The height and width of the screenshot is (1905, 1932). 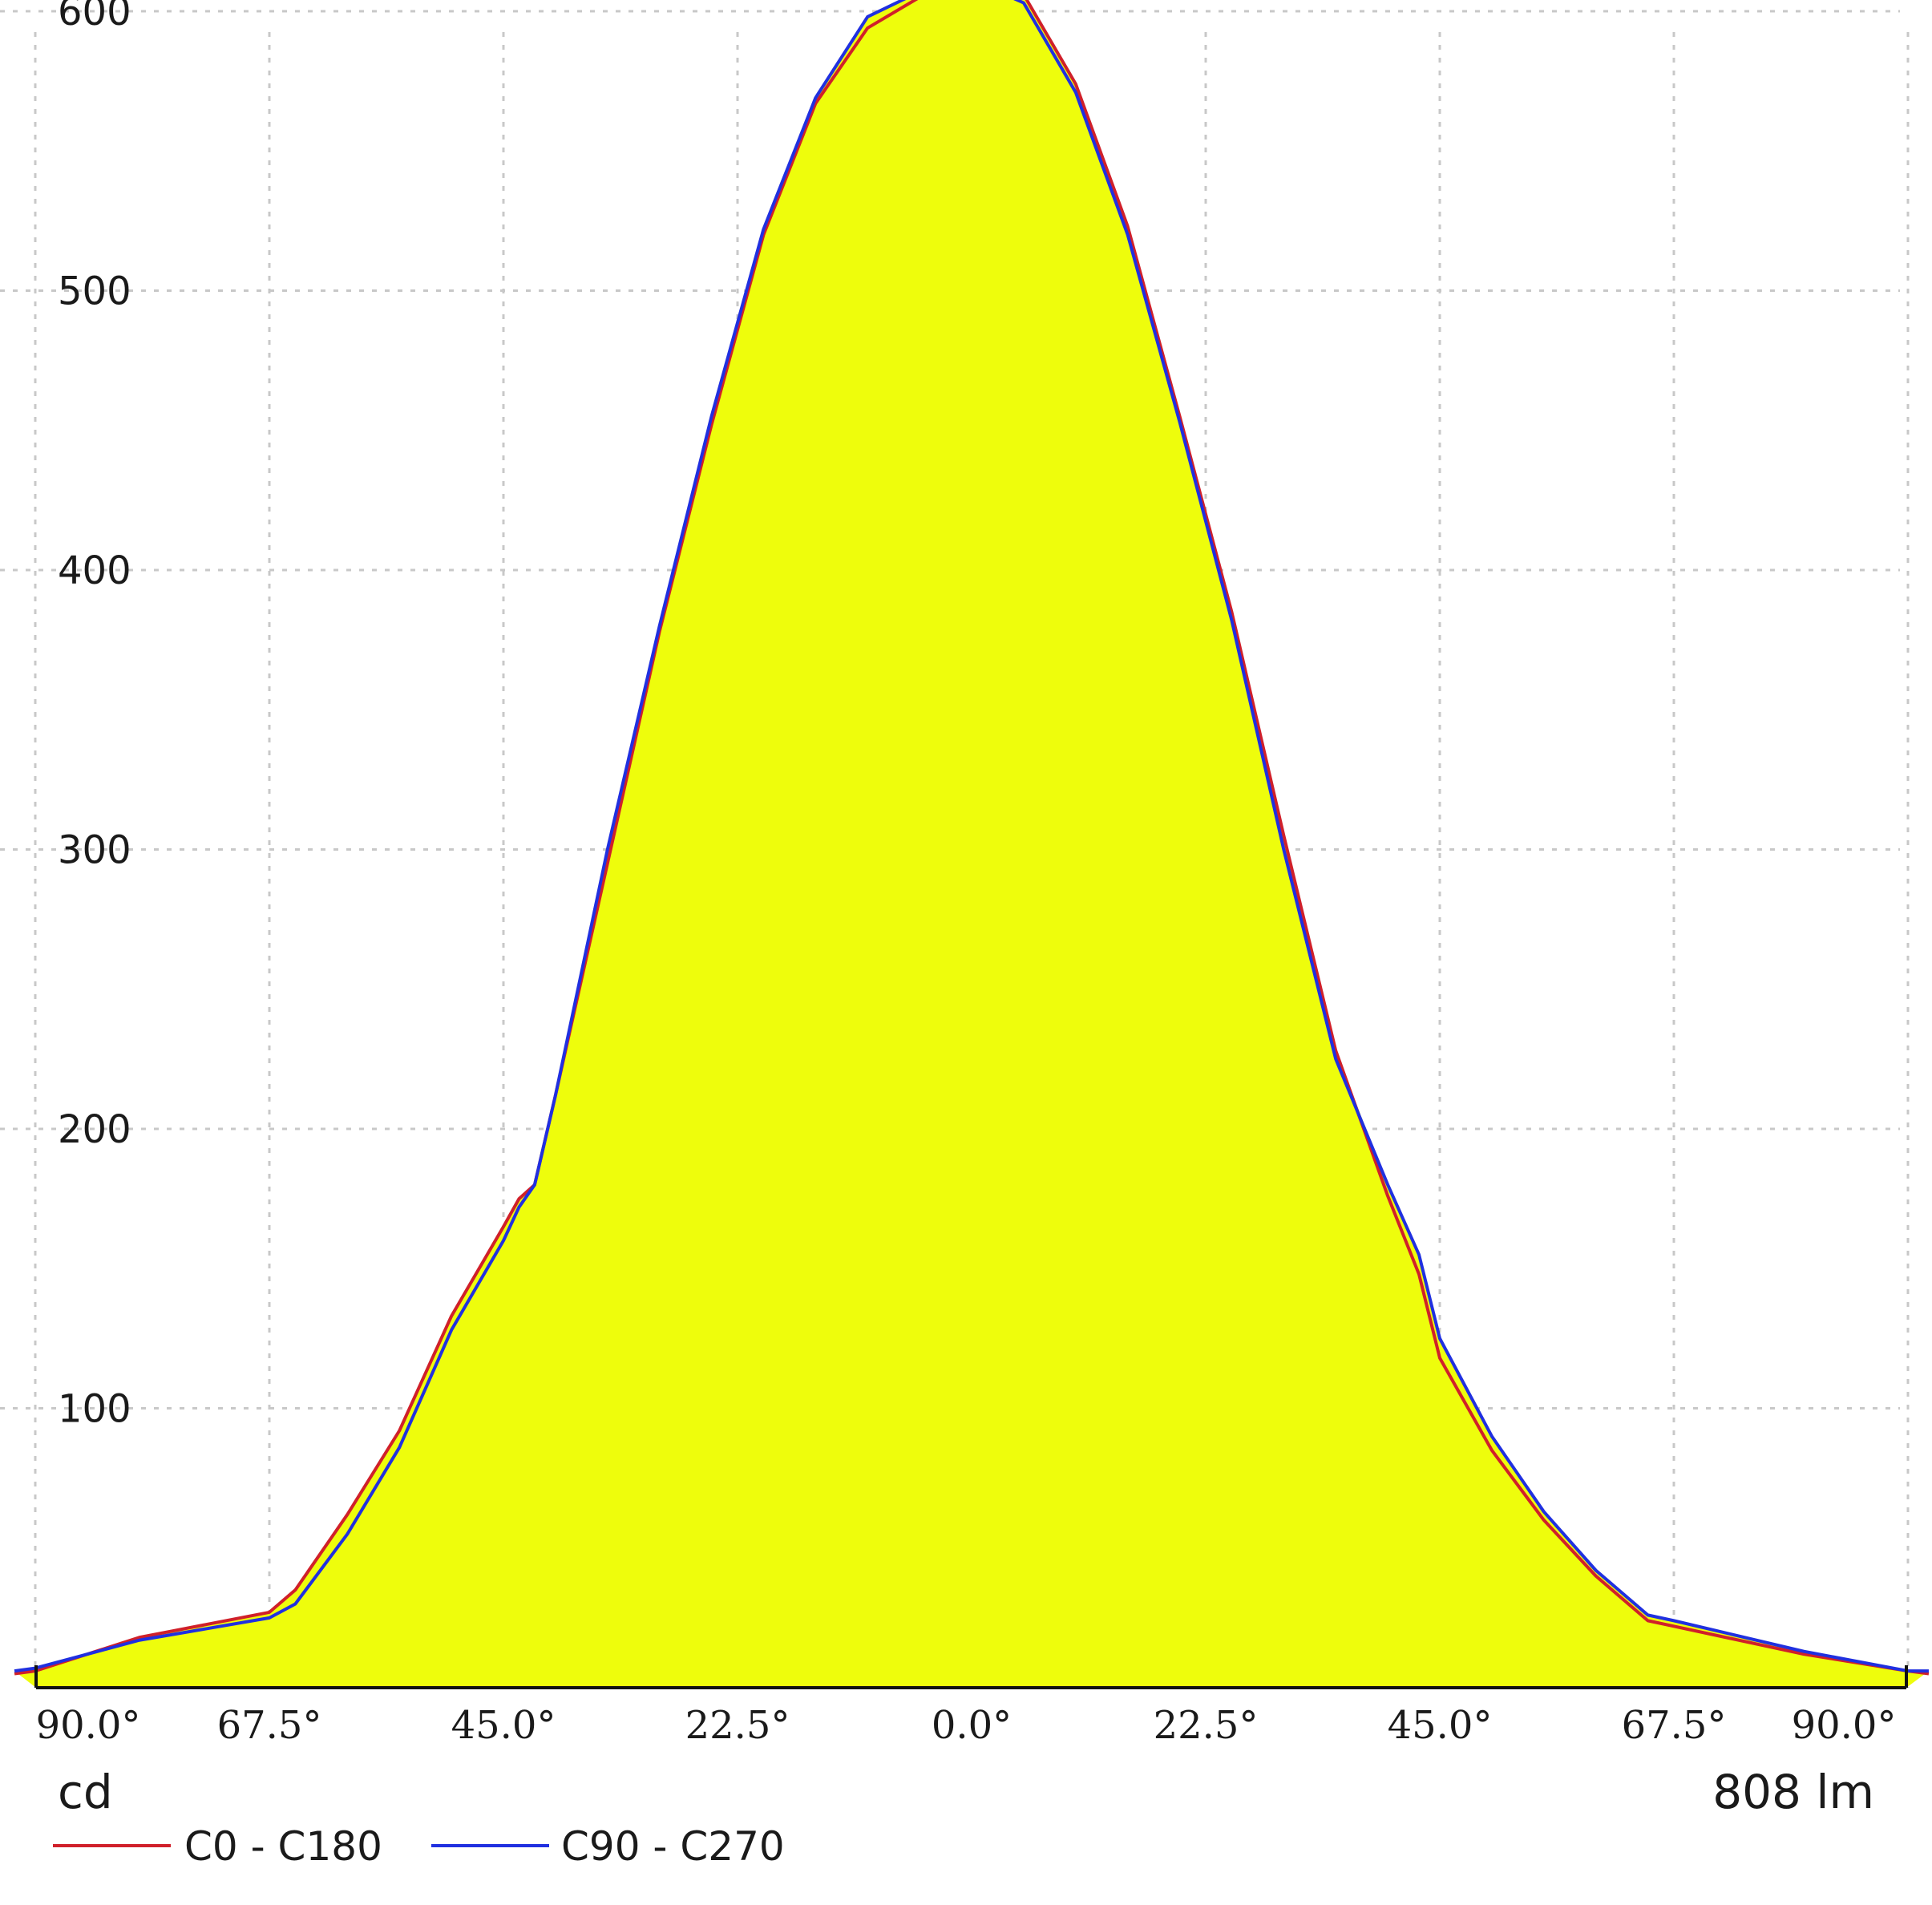 I want to click on y-tick-label: 500, so click(x=94, y=291).